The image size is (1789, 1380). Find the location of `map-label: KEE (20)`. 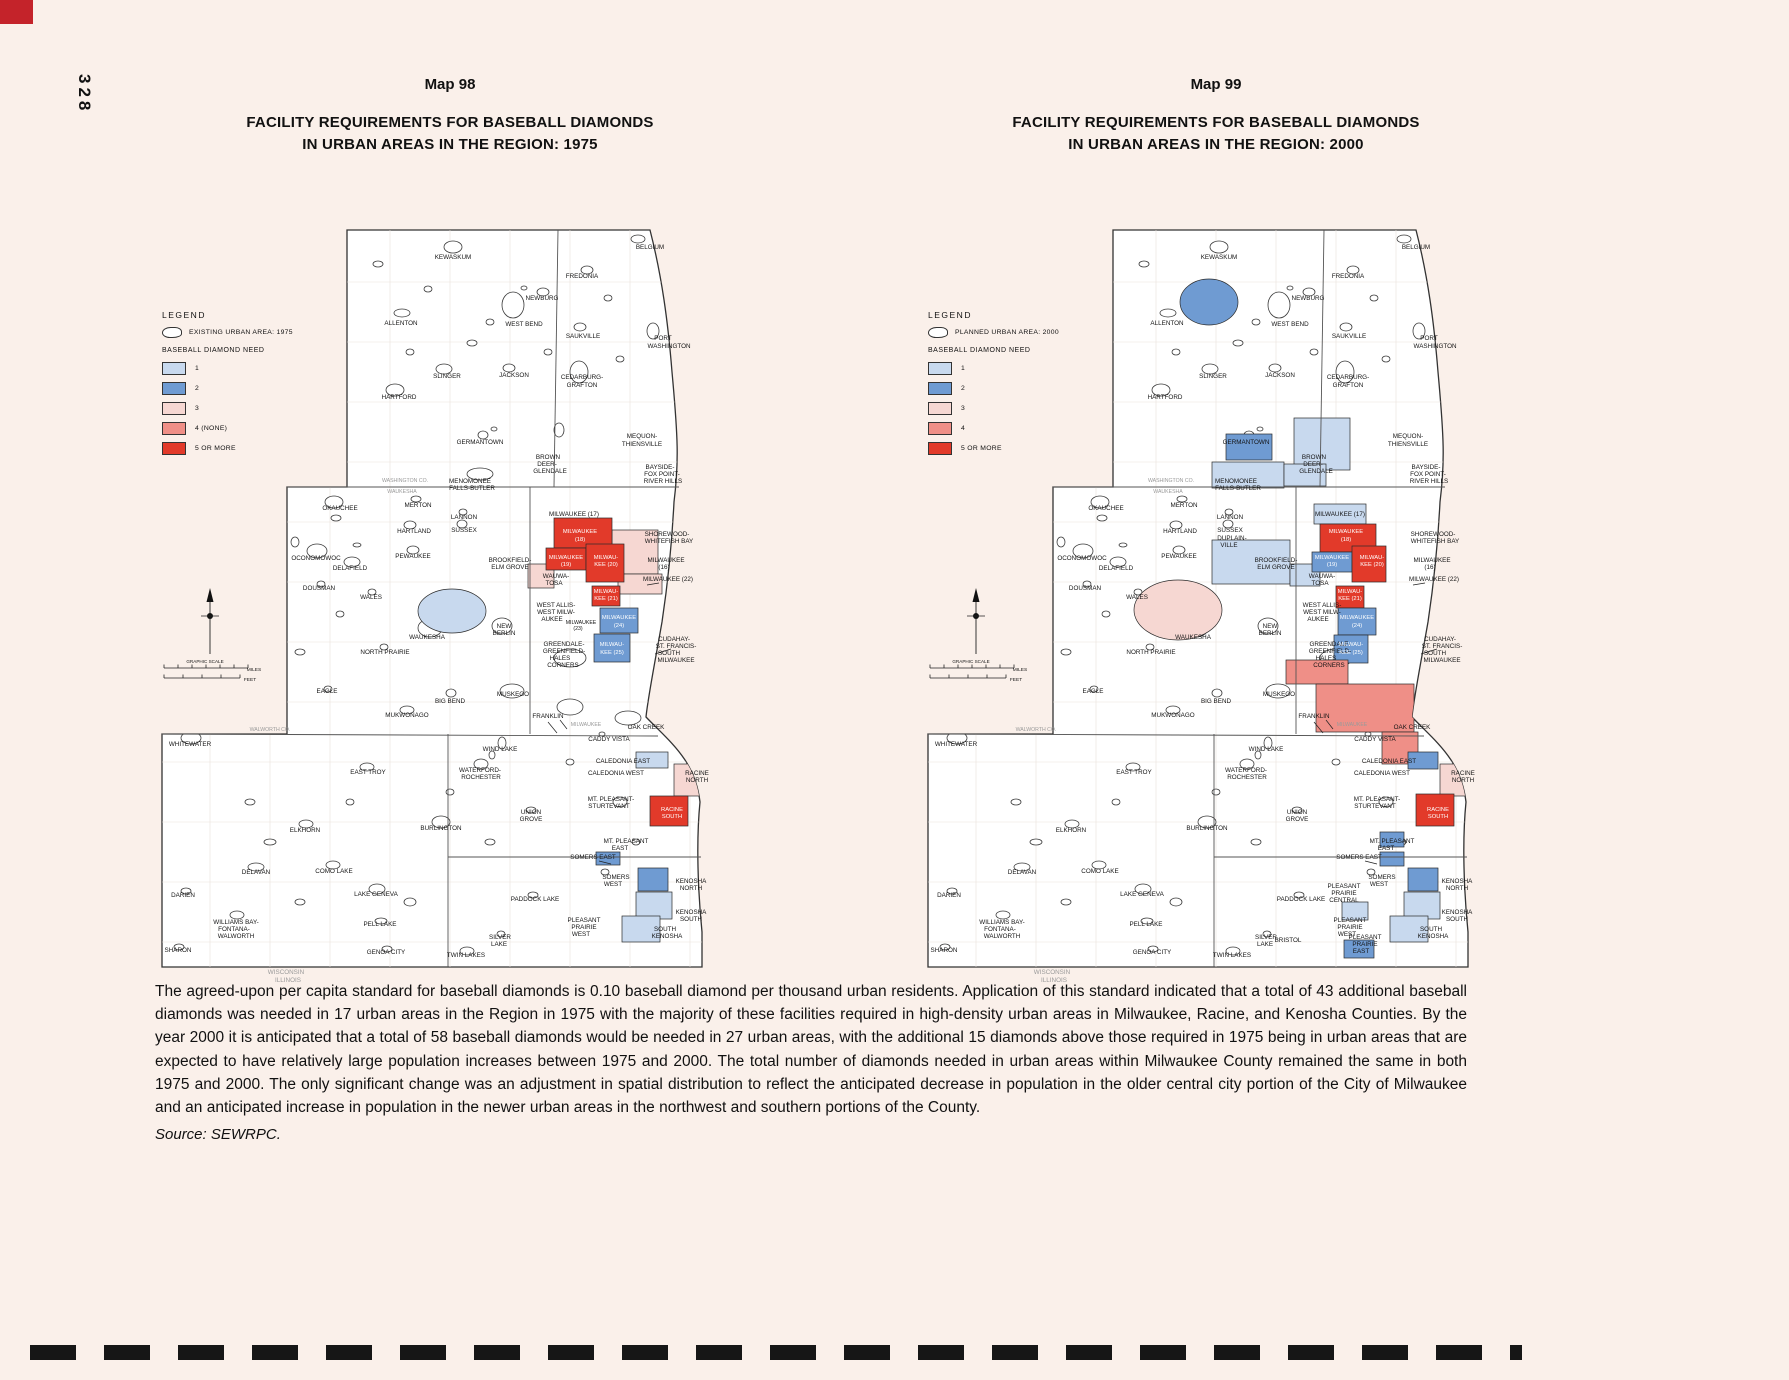

map-label: KEE (20) is located at coordinates (606, 565).